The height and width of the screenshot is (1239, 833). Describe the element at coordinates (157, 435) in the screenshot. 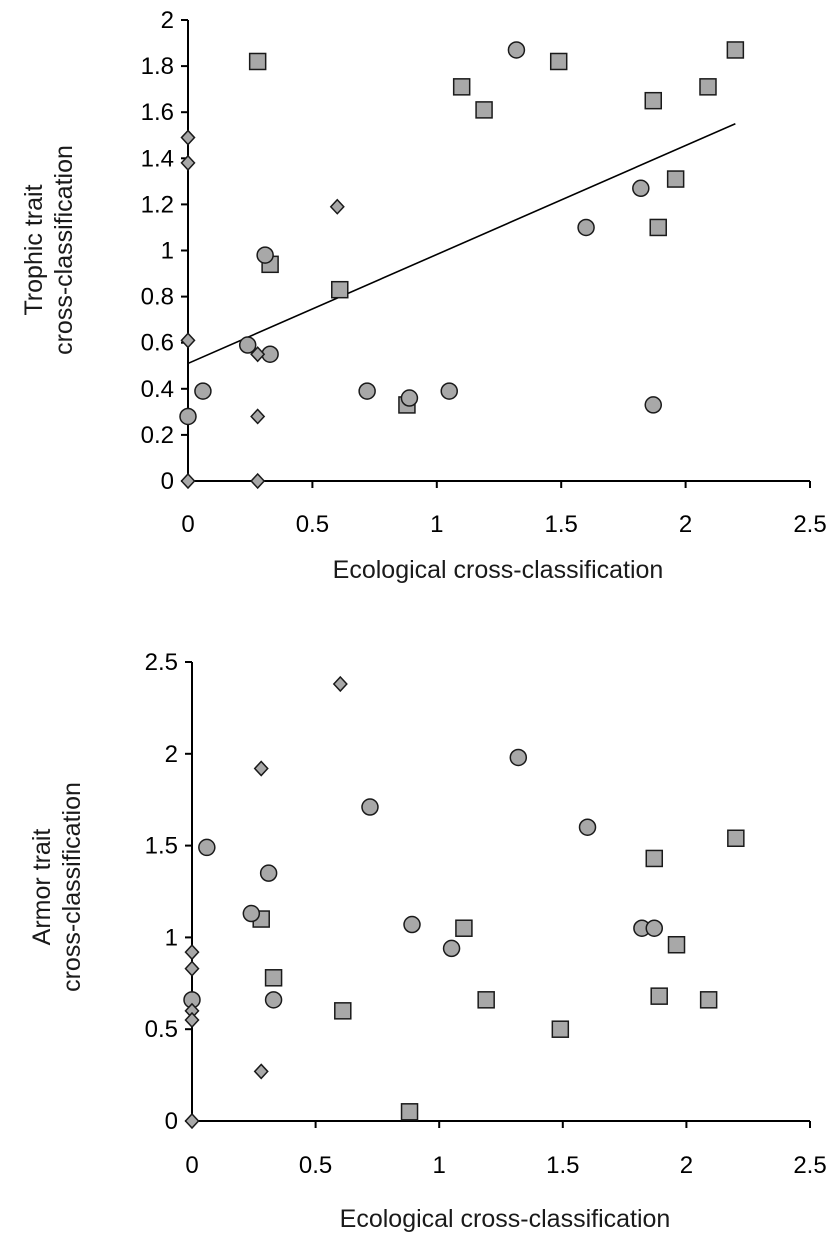

I see `y-tick-label: 0.2` at that location.